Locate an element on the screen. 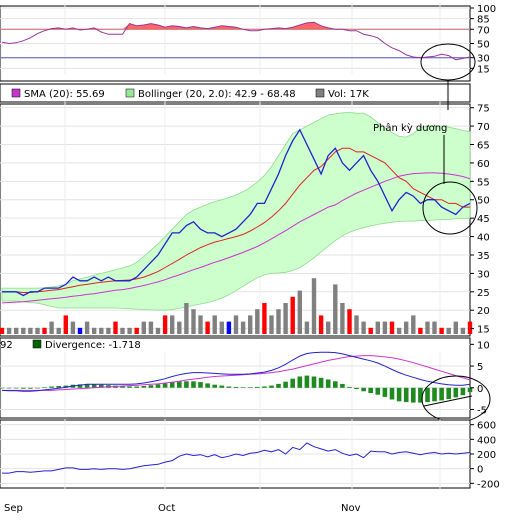  price-tick-label: 50 is located at coordinates (483, 201).